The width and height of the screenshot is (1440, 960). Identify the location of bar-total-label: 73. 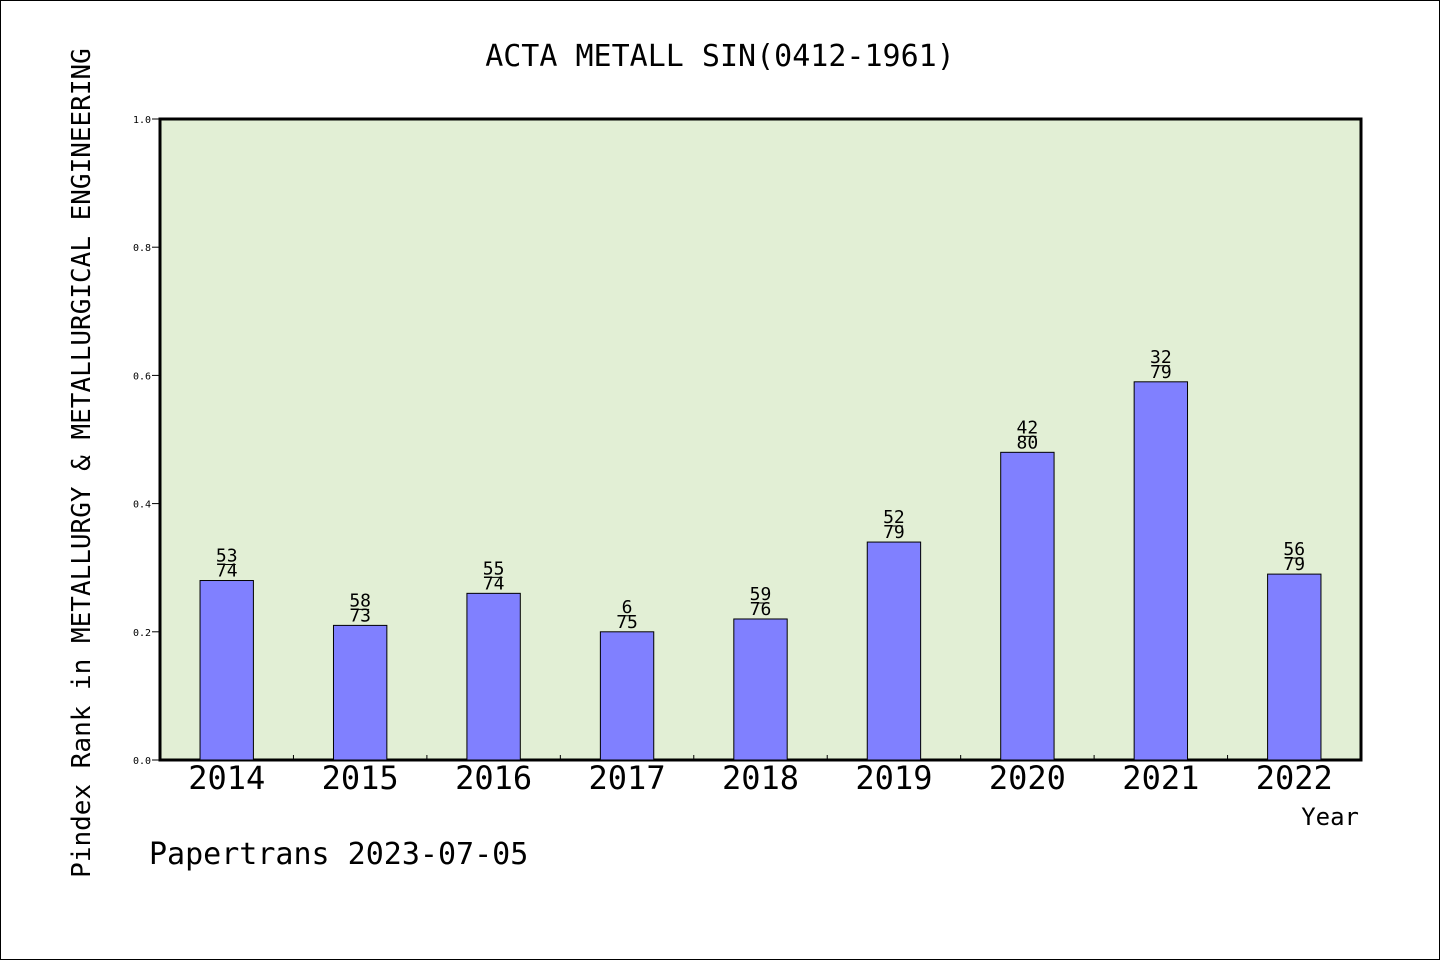
(360, 615).